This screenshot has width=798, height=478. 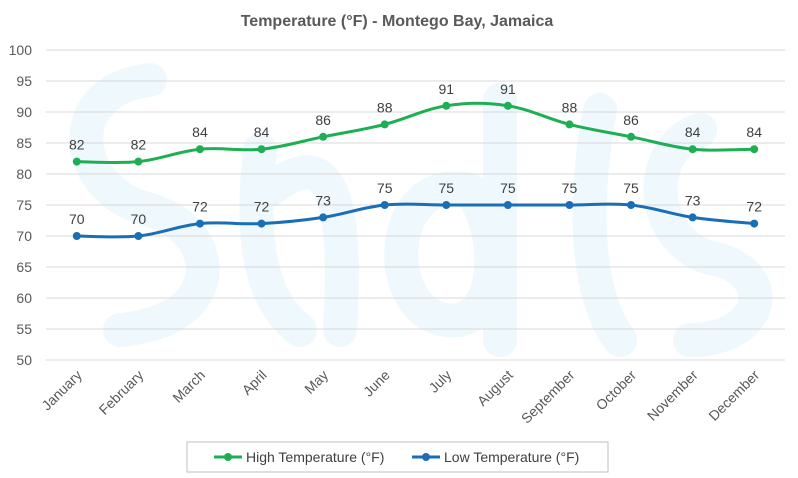 What do you see at coordinates (21, 50) in the screenshot?
I see `y-tick-label: 100` at bounding box center [21, 50].